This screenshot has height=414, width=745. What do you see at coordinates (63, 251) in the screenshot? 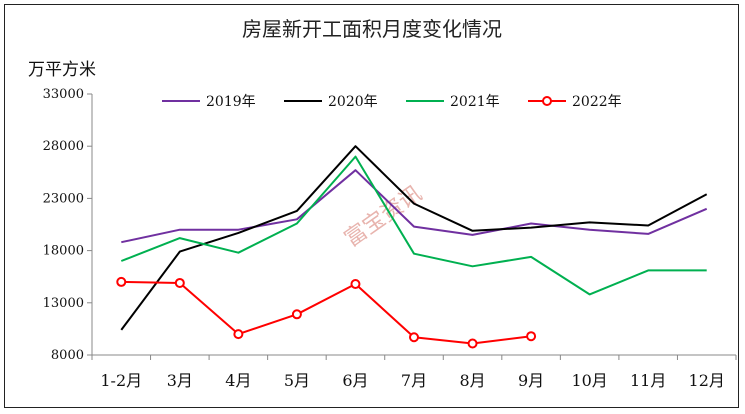
I see `y-tick-label: 18000` at bounding box center [63, 251].